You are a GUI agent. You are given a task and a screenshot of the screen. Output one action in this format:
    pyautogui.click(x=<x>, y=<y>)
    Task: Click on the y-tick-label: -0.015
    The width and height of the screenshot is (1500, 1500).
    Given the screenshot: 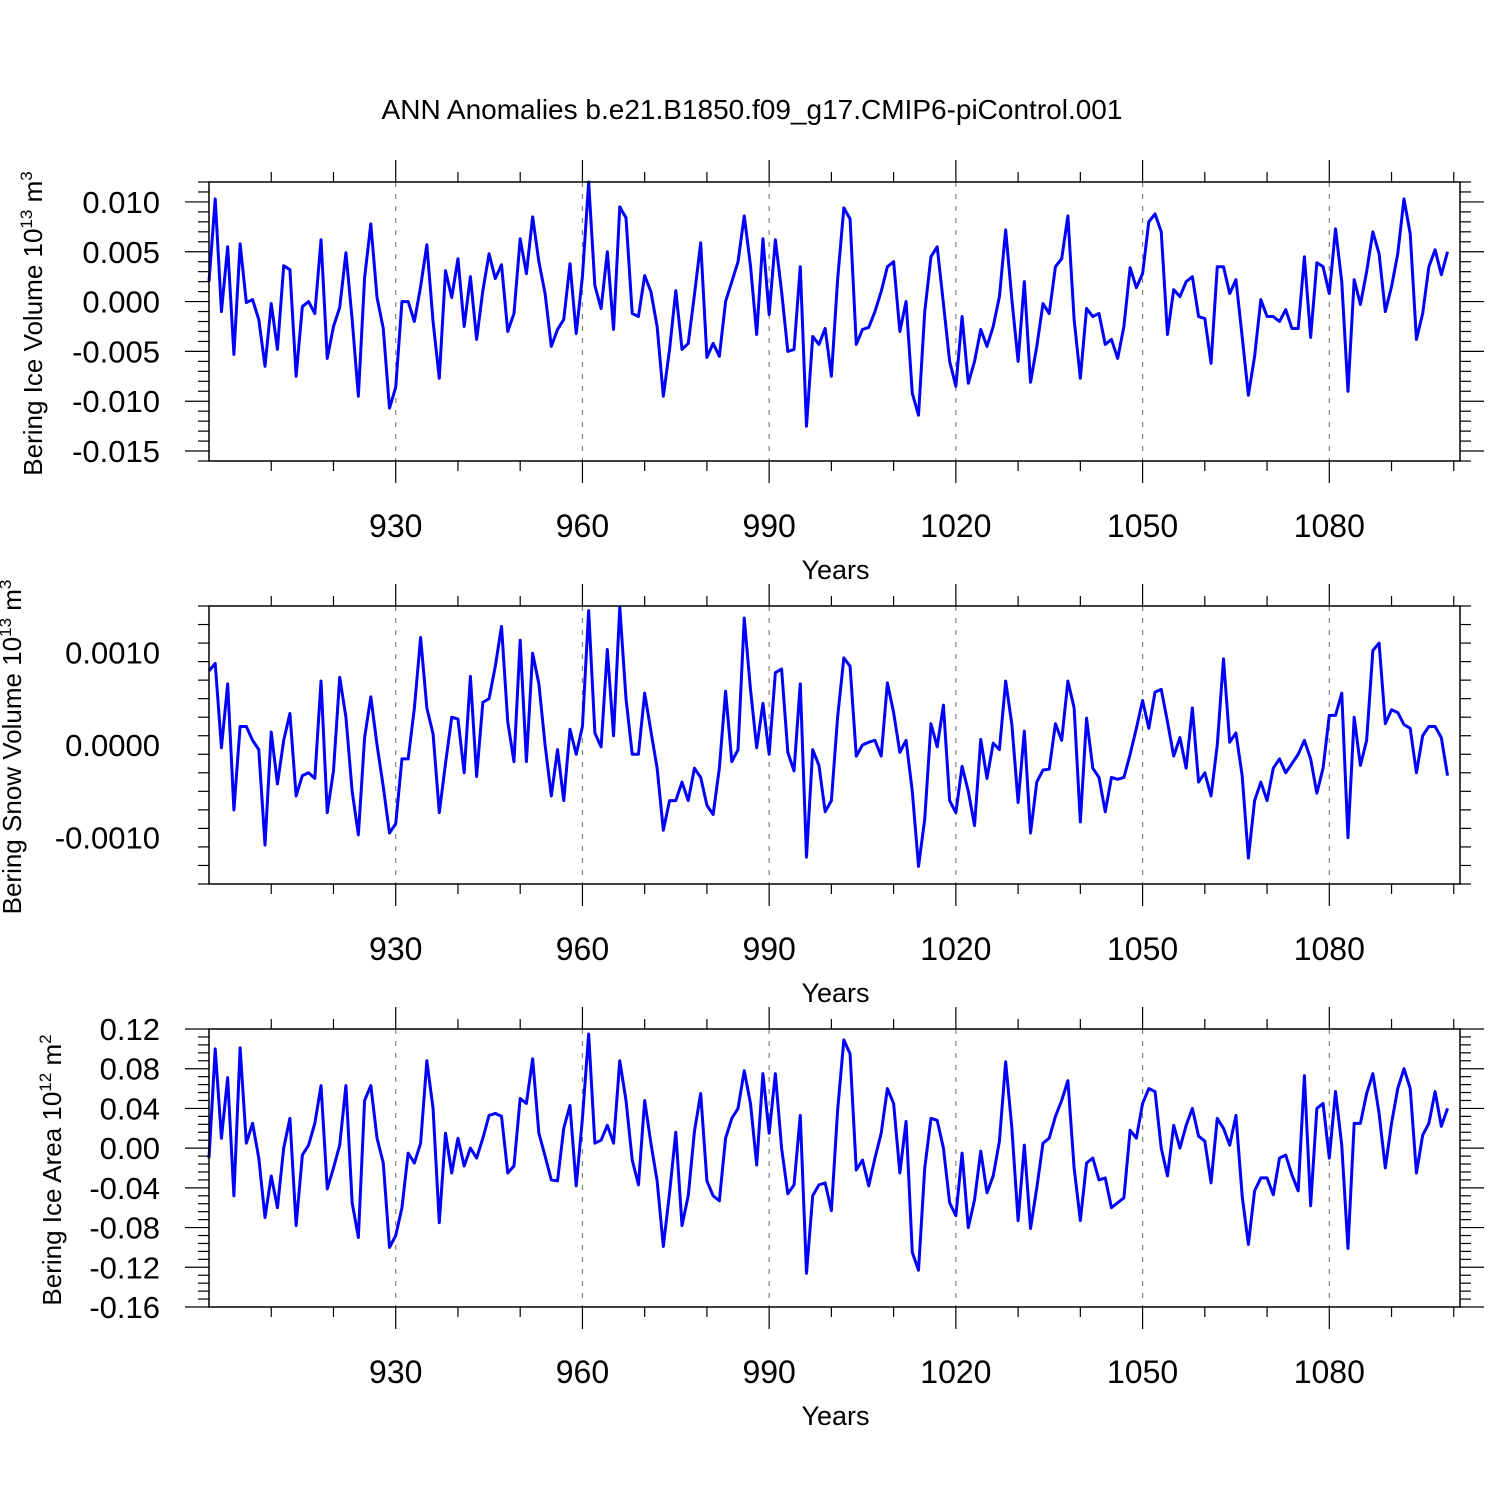 What is the action you would take?
    pyautogui.click(x=116, y=451)
    